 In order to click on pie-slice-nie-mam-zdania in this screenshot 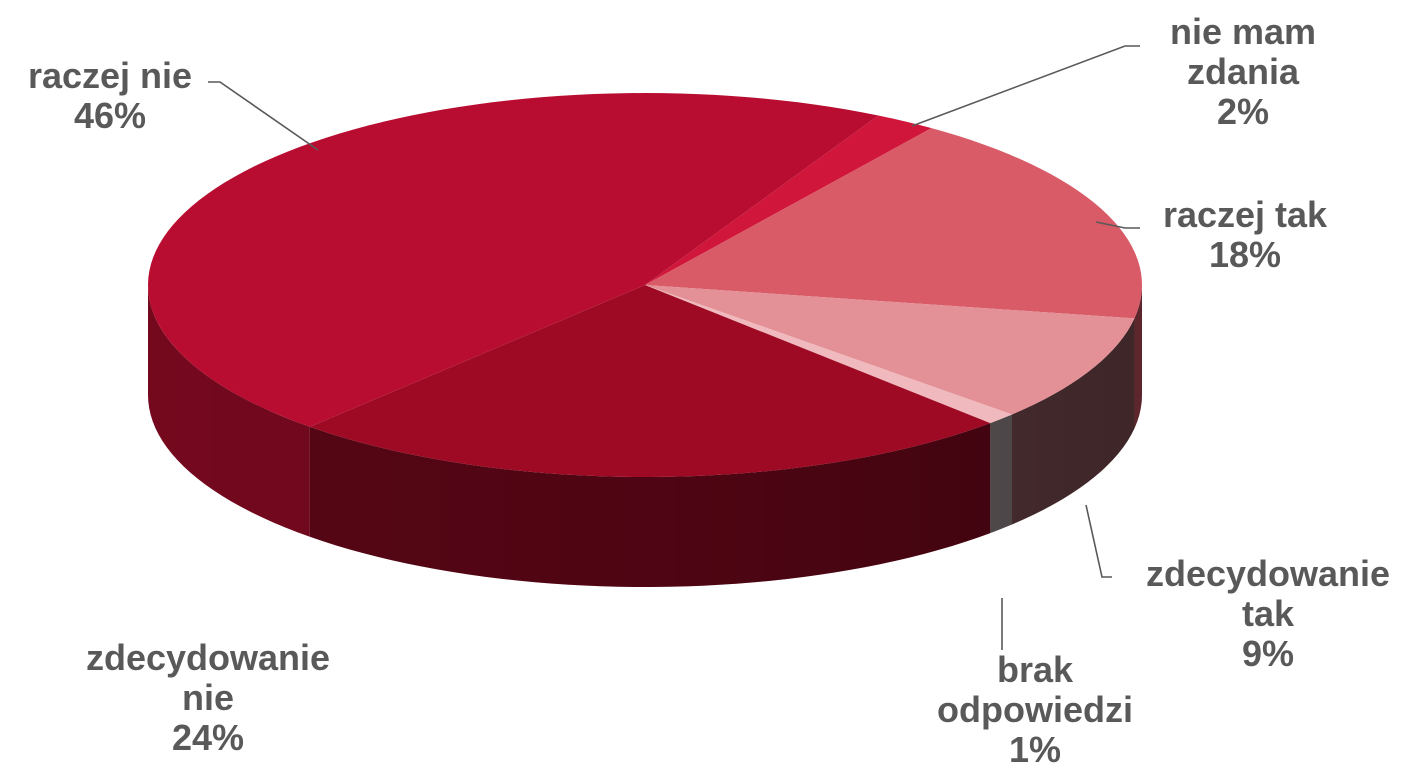, I will do `click(788, 200)`.